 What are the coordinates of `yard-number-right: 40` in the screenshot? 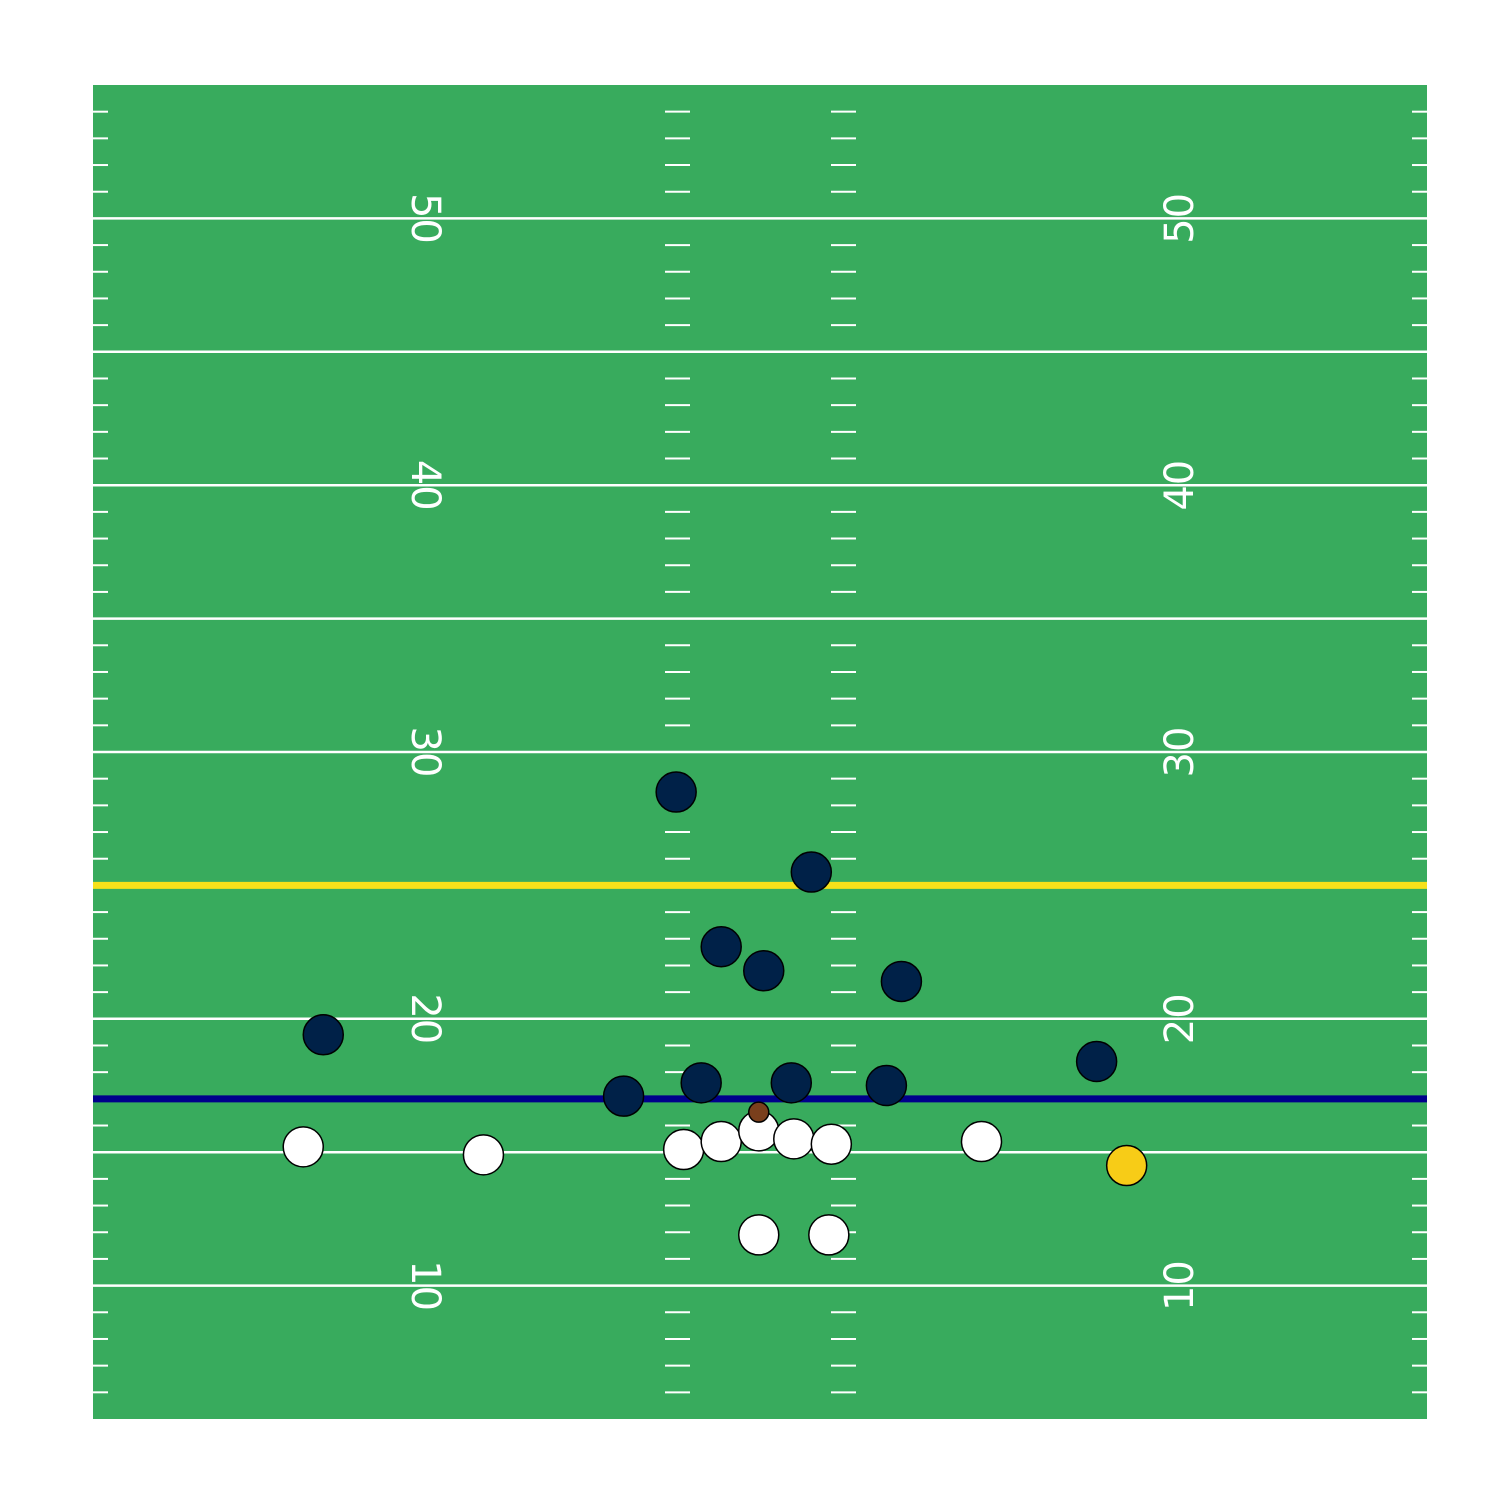 It's located at (1180, 485).